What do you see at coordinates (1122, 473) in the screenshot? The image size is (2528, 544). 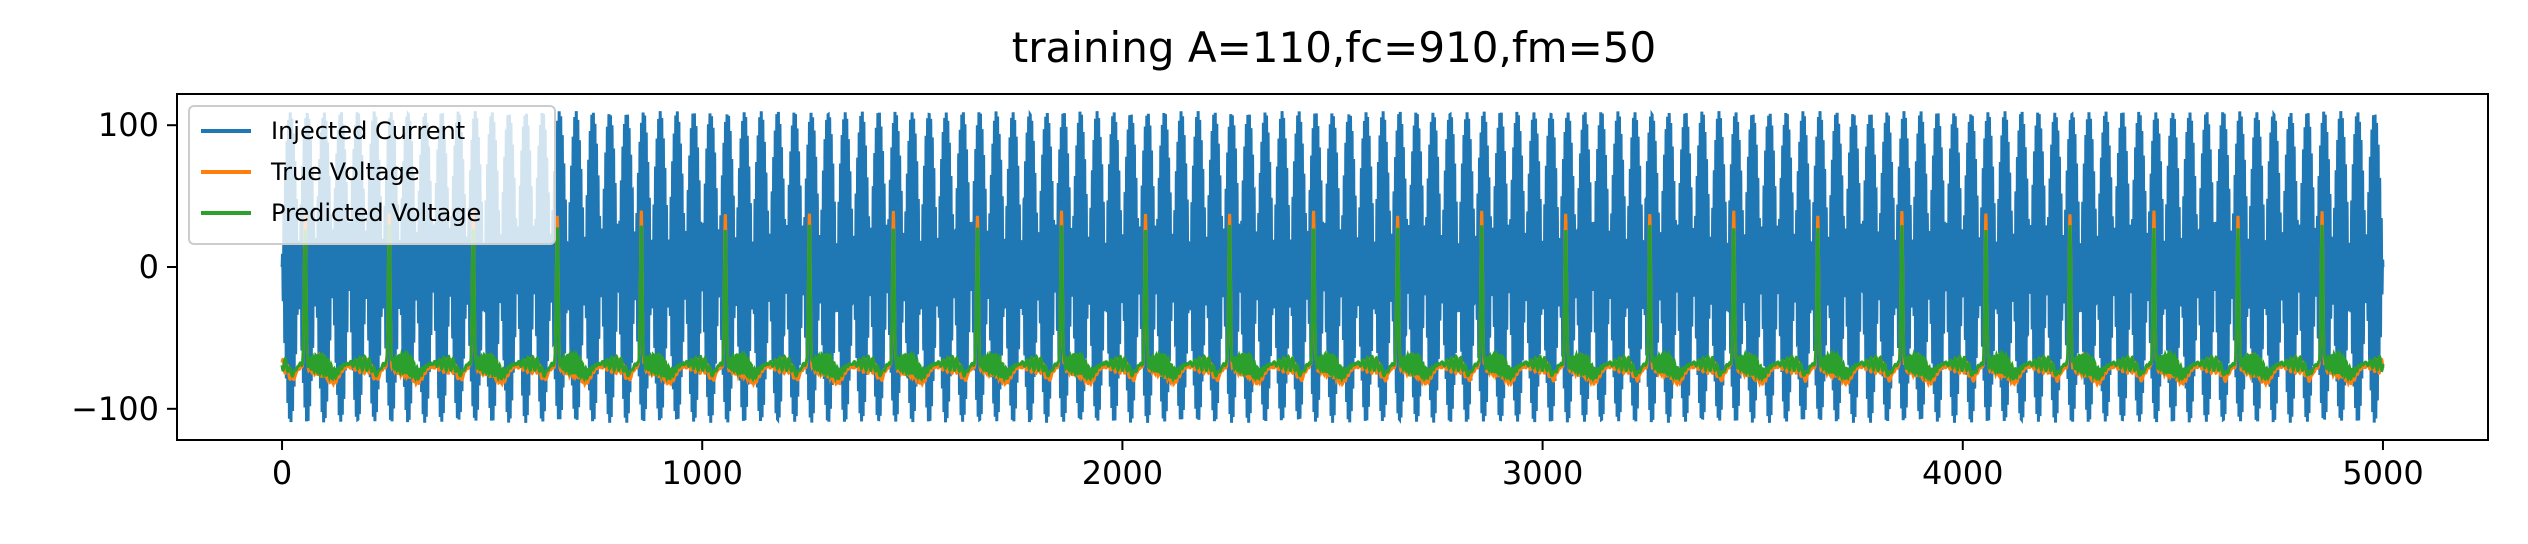 I see `x-tick-label: 2000` at bounding box center [1122, 473].